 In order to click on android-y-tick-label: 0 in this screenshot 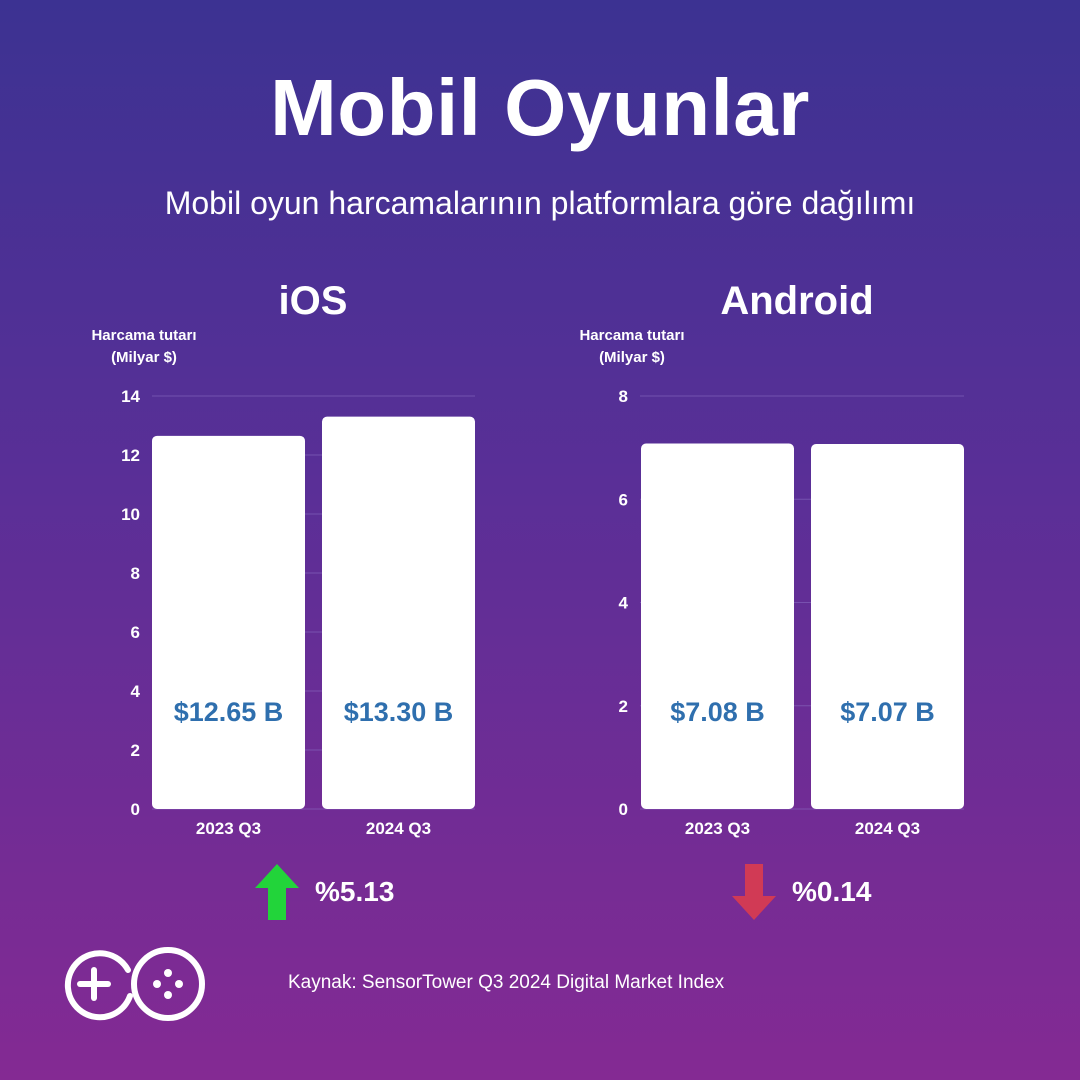, I will do `click(623, 809)`.